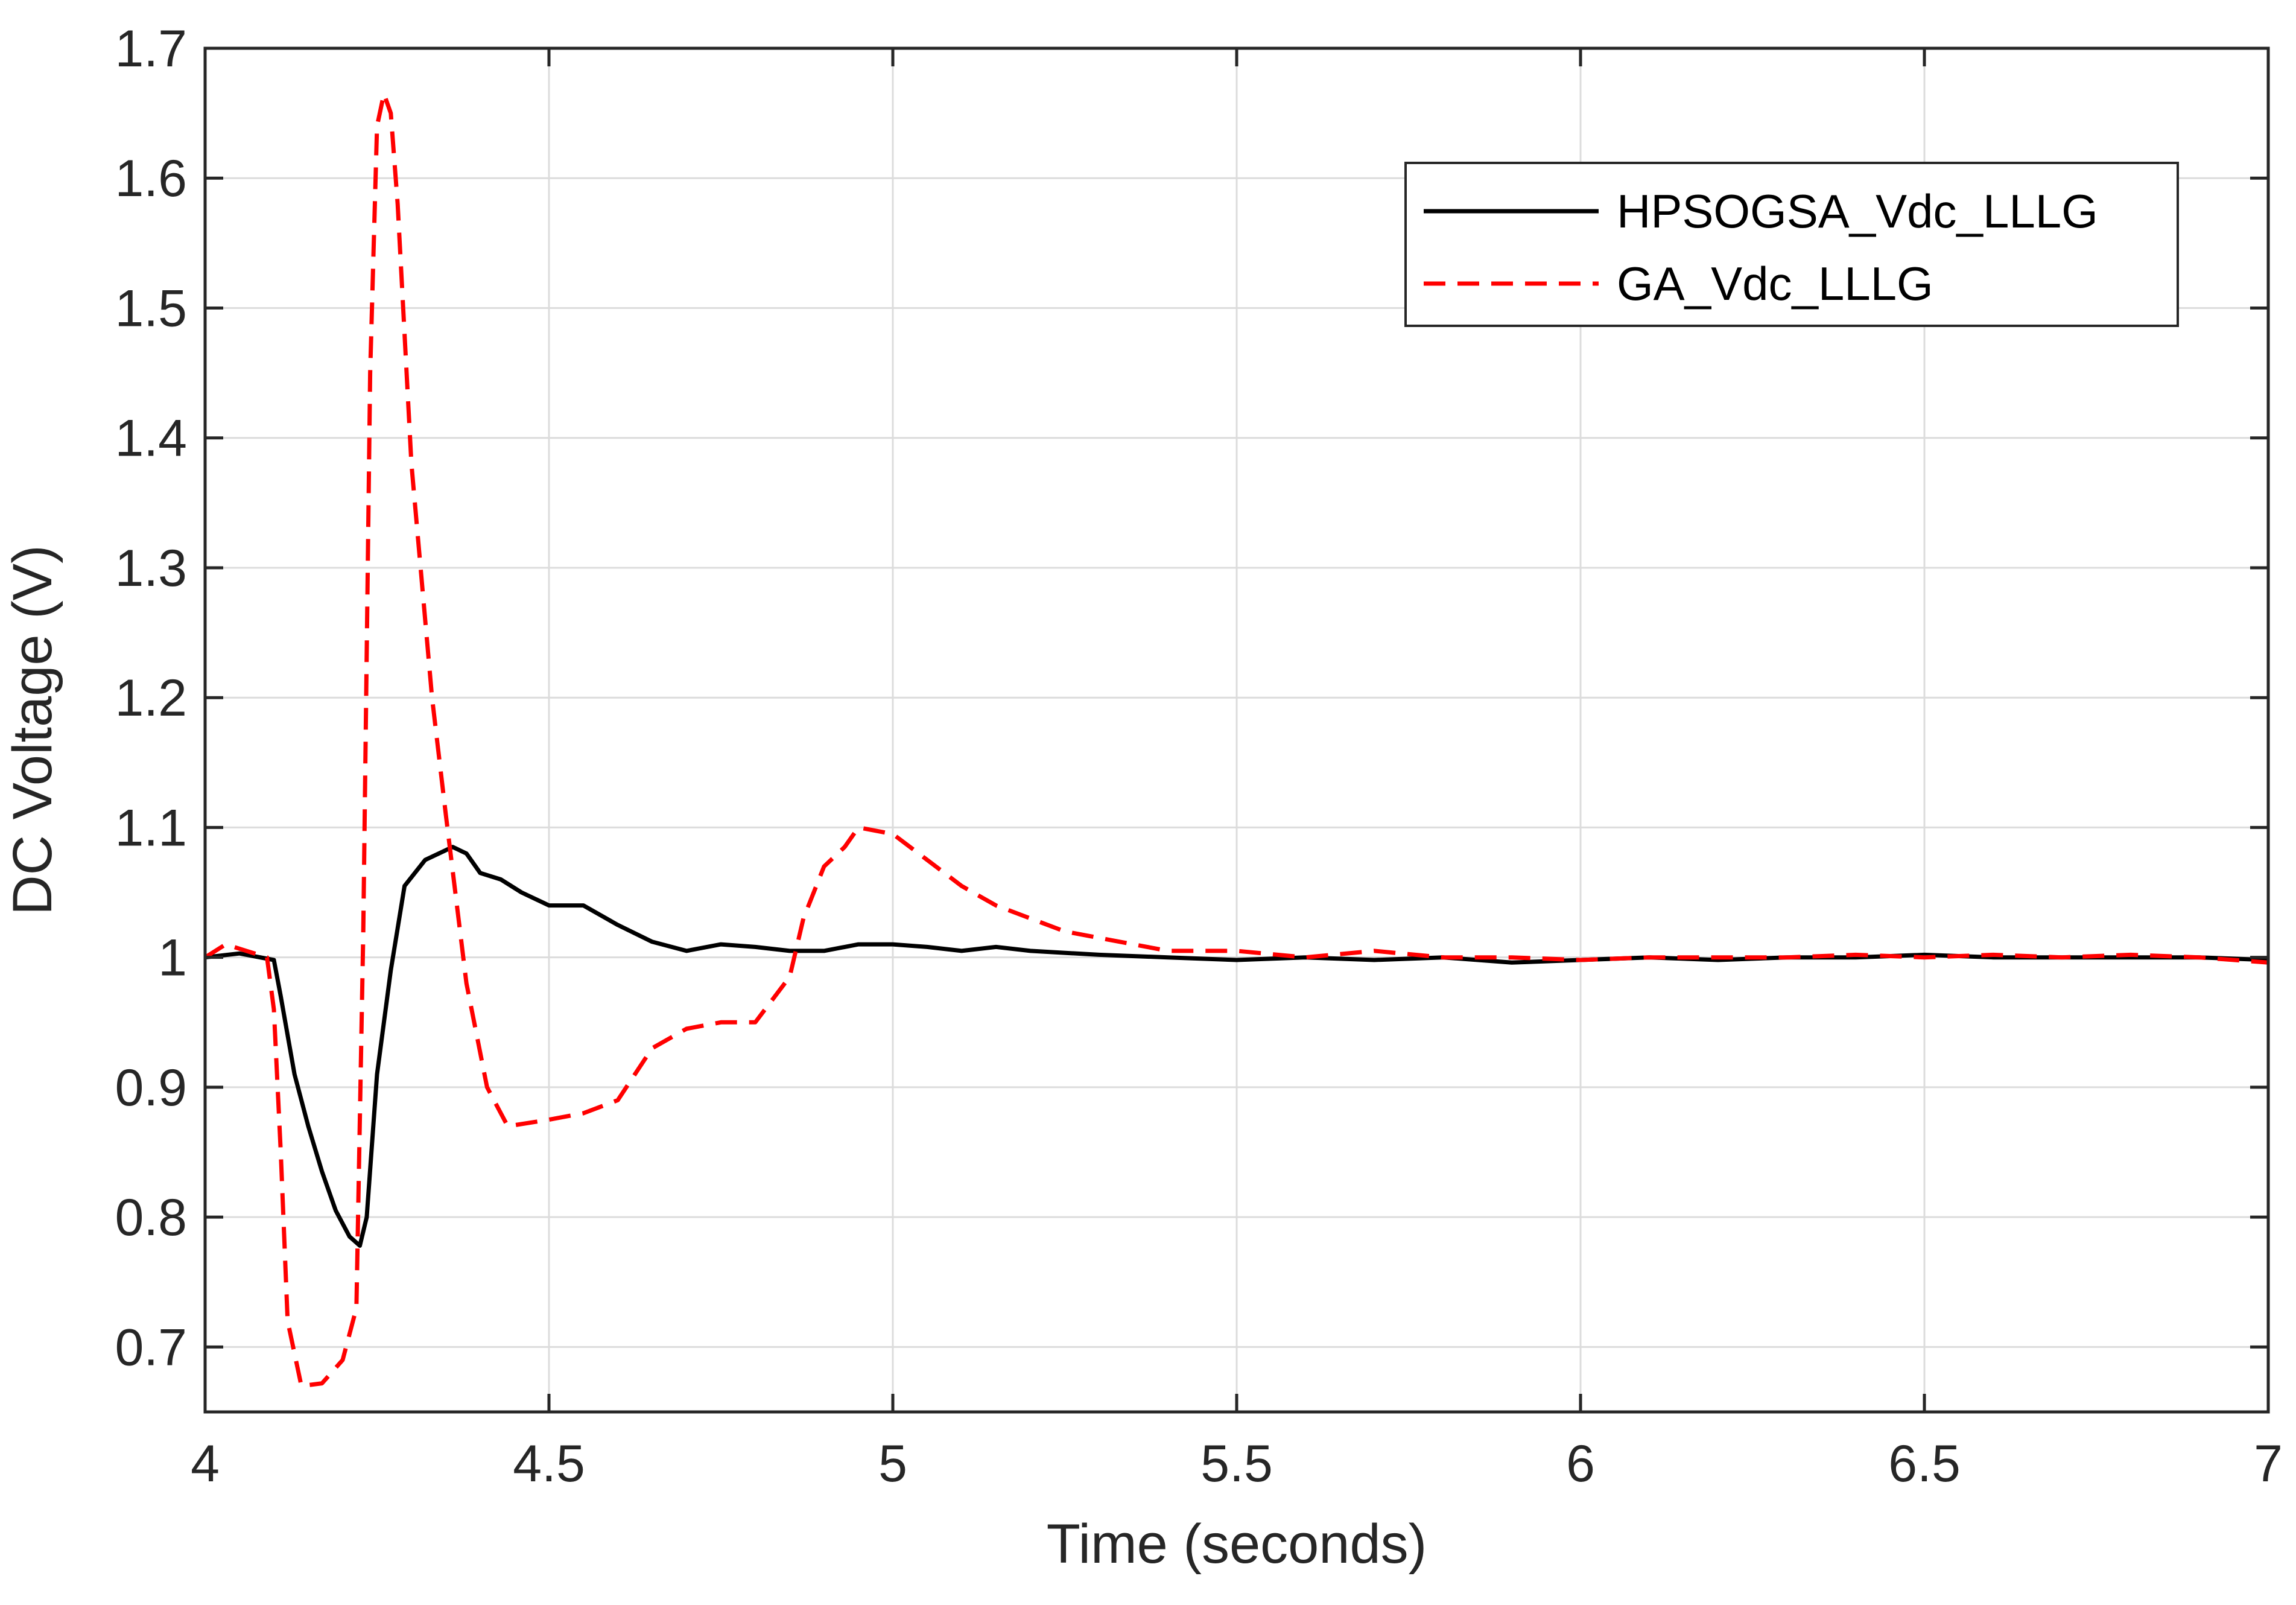 The height and width of the screenshot is (1605, 2296). Describe the element at coordinates (151, 1218) in the screenshot. I see `y-tick-label: 0.8` at that location.